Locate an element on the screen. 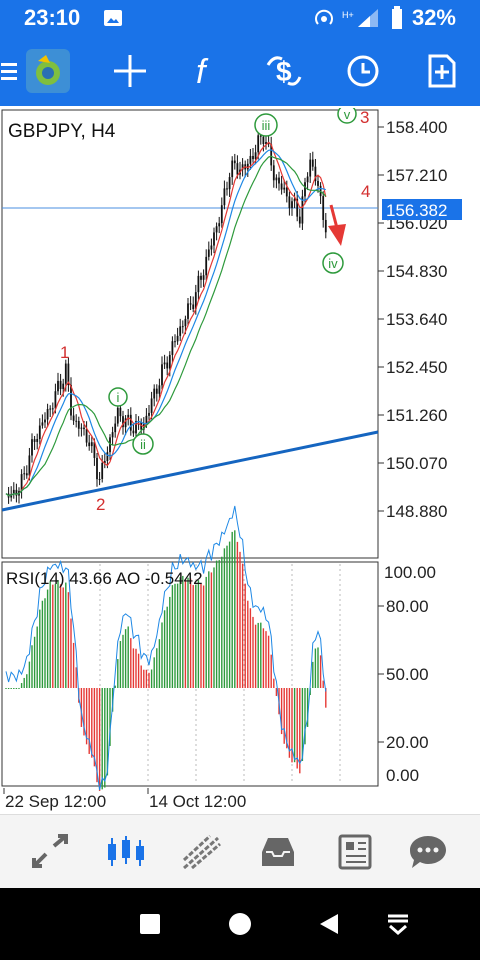  wave-label-2: 2 is located at coordinates (100, 504).